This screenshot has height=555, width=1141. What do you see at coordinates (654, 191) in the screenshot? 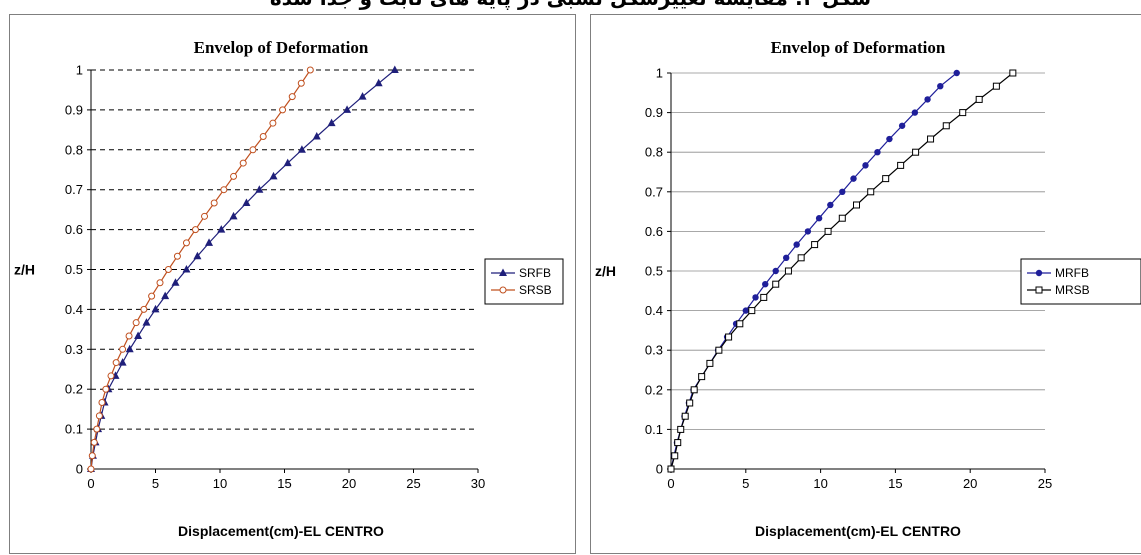
I see `chart-1-ytick-label-7: 0.7` at bounding box center [654, 191].